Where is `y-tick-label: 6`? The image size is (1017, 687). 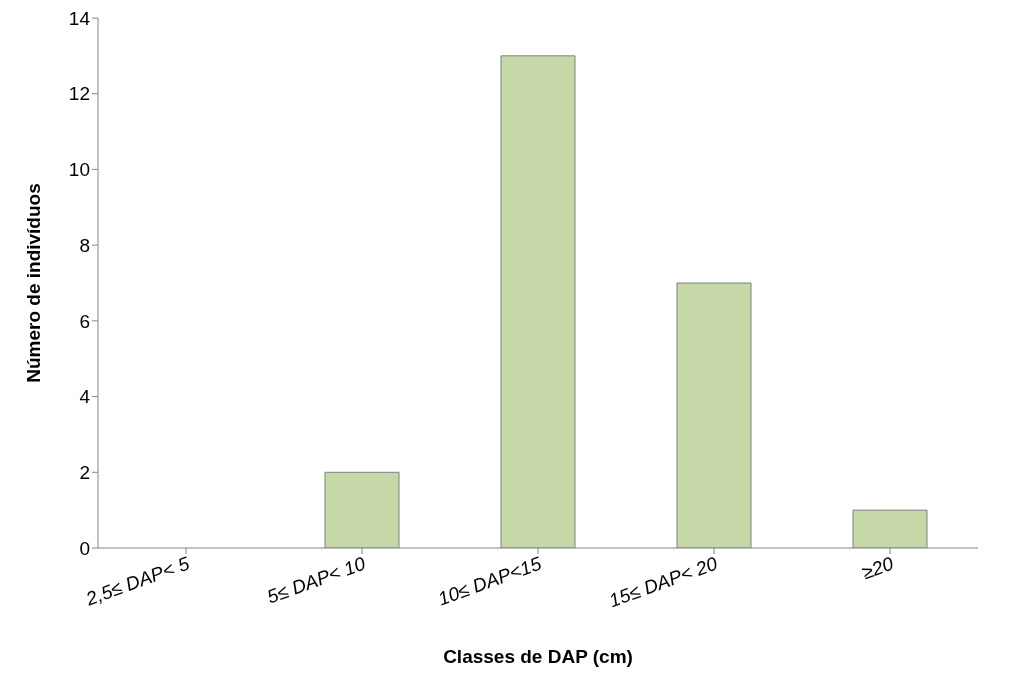
y-tick-label: 6 is located at coordinates (84, 321).